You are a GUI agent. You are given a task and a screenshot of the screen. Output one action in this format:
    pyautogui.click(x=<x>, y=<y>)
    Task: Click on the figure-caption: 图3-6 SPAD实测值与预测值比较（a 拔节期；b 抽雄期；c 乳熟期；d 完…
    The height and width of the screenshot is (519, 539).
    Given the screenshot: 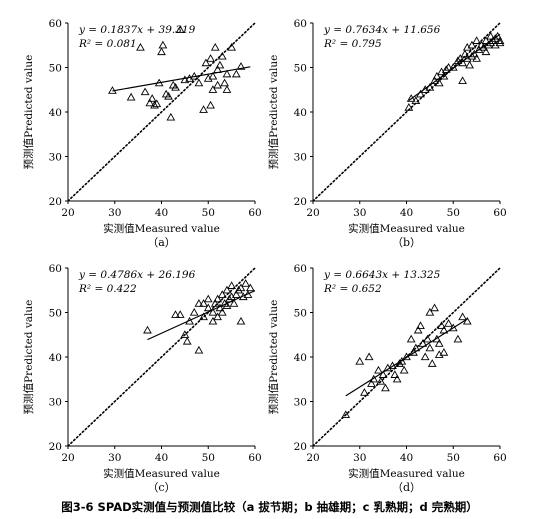 What is the action you would take?
    pyautogui.click(x=269, y=507)
    